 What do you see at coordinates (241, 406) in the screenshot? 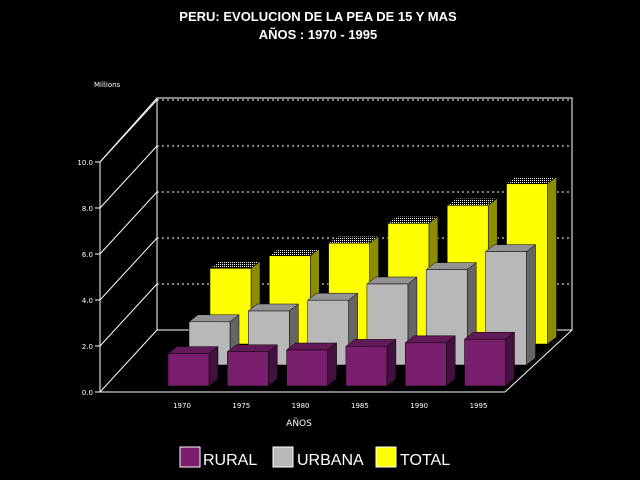
I see `x-tick-label: 1975` at bounding box center [241, 406].